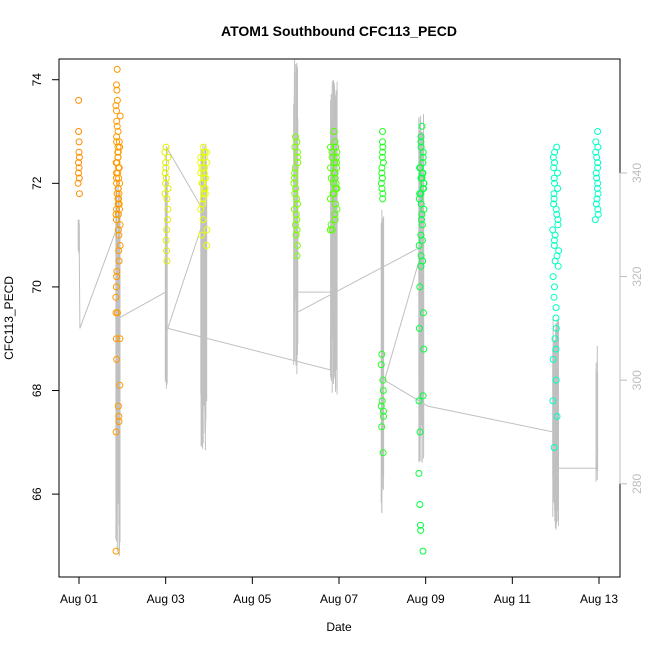 The width and height of the screenshot is (650, 650). What do you see at coordinates (339, 627) in the screenshot?
I see `x-axis-label: Date` at bounding box center [339, 627].